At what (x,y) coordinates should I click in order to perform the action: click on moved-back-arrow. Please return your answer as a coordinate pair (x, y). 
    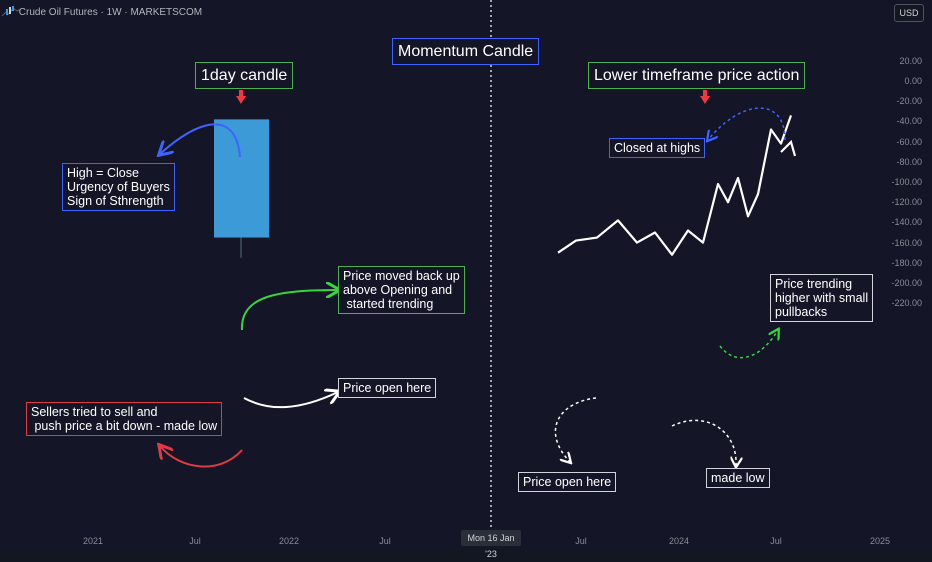
    Looking at the image, I should click on (289, 310).